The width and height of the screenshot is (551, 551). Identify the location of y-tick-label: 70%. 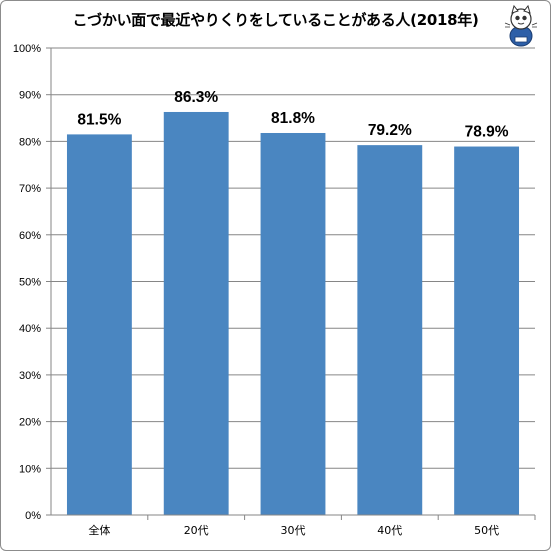
(30, 189).